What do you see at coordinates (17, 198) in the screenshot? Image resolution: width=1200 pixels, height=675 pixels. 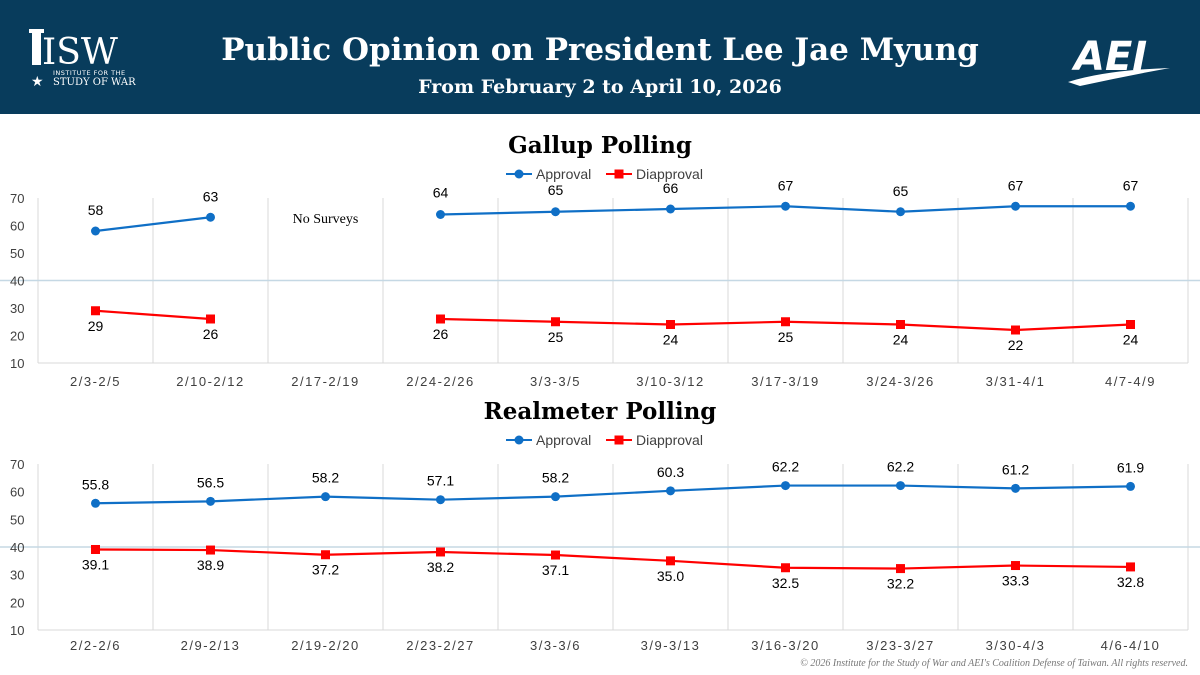 I see `chart1-y-tick-label: 70` at bounding box center [17, 198].